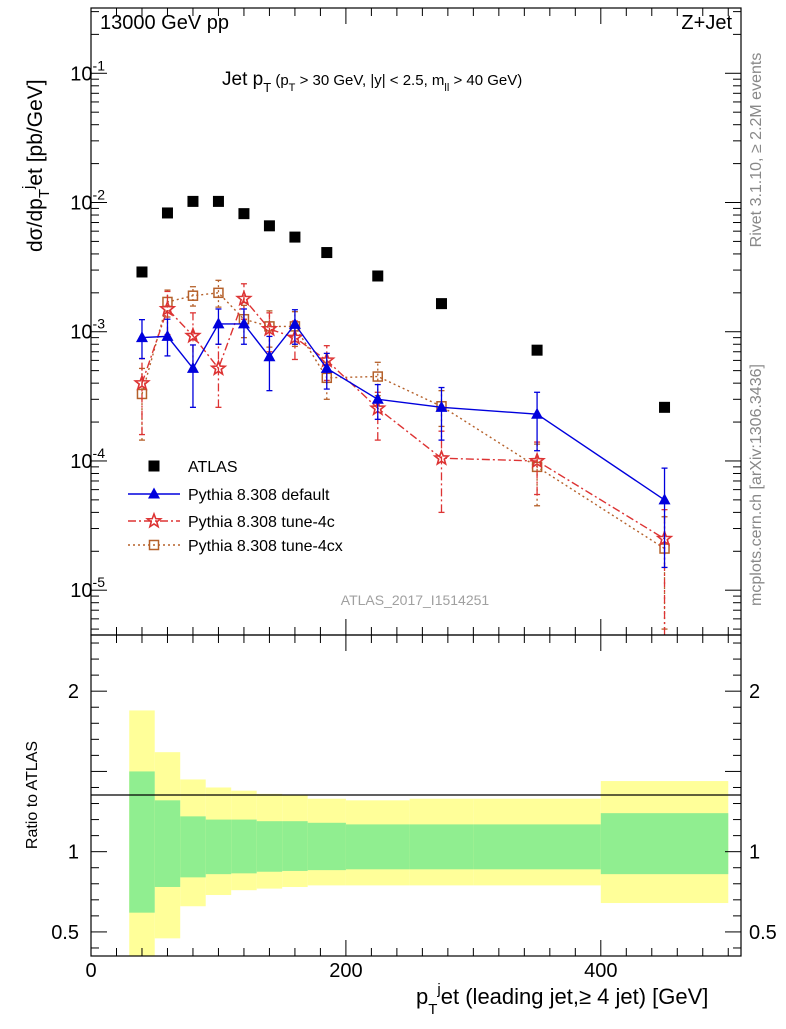 The height and width of the screenshot is (1029, 786). I want to click on x-axis-title: pTjet (leading jet,≥ 4 jet) [GeV], so click(562, 999).